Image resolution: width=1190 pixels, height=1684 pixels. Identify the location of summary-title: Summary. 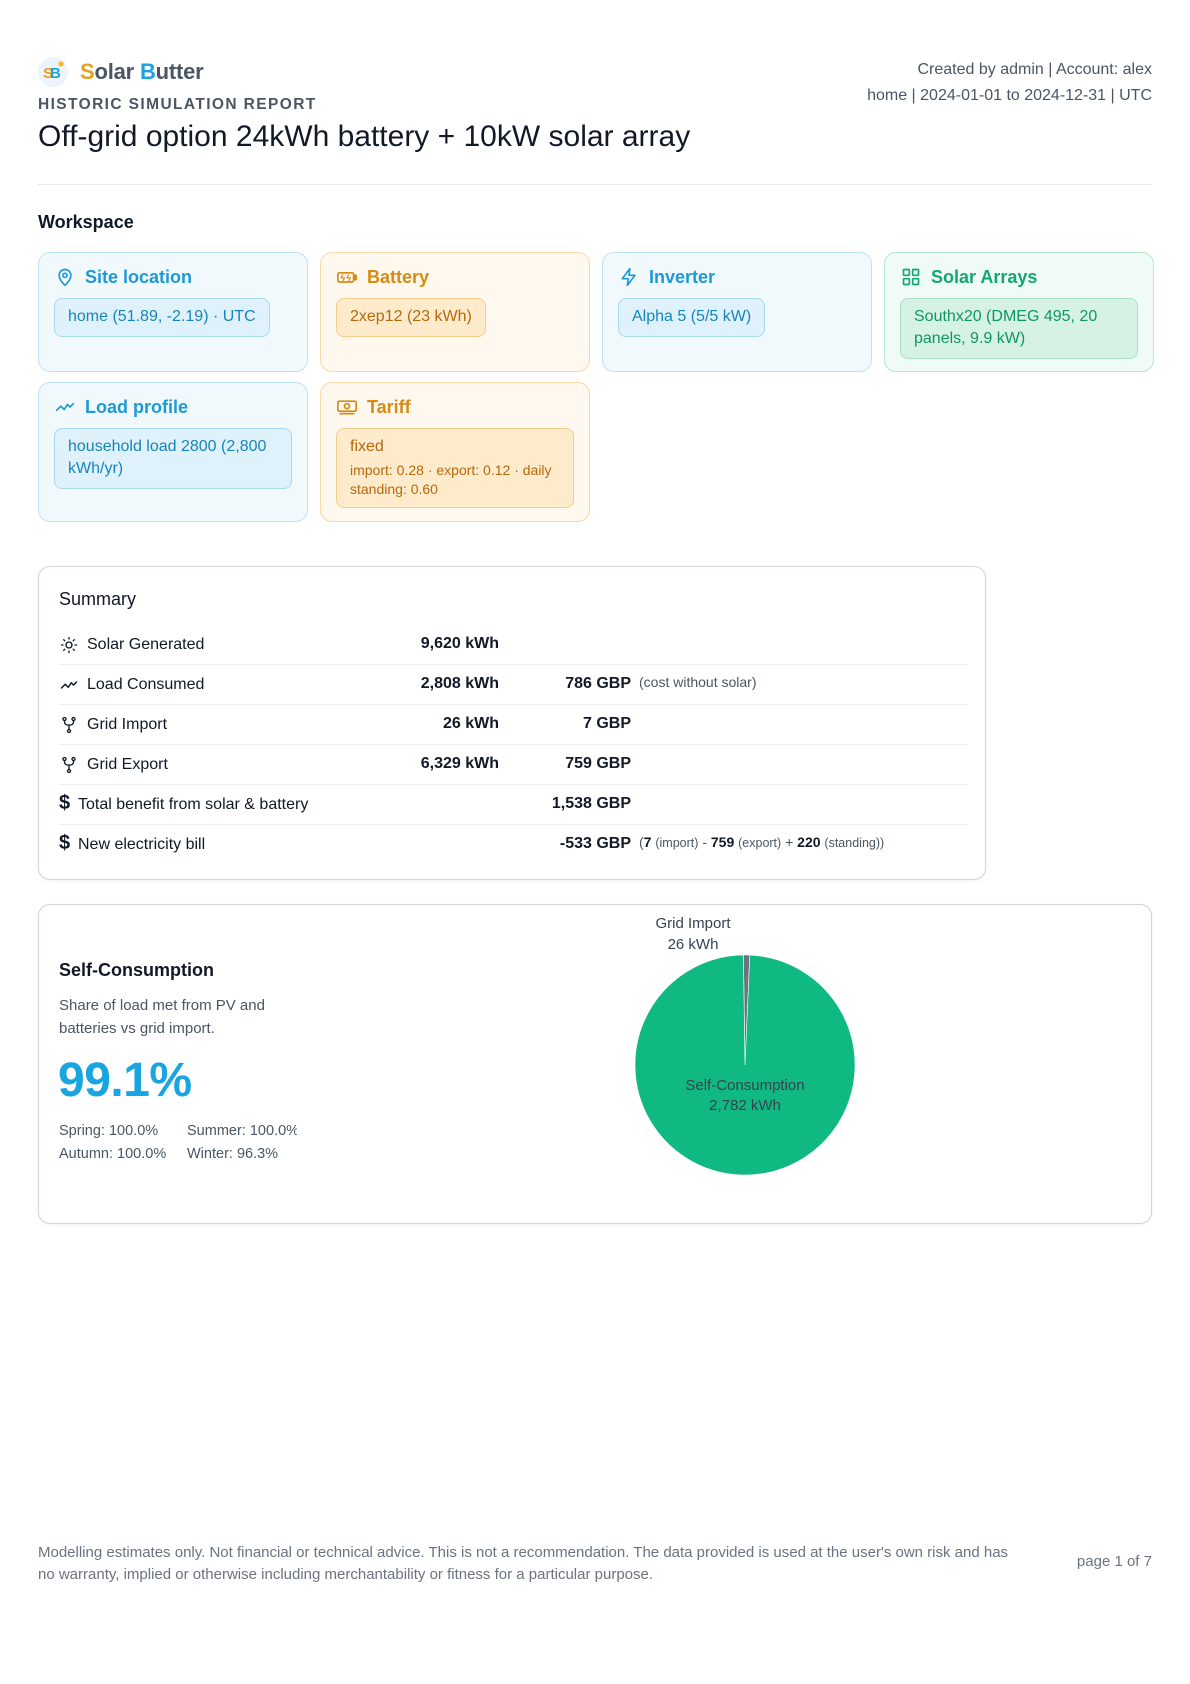
(98, 599).